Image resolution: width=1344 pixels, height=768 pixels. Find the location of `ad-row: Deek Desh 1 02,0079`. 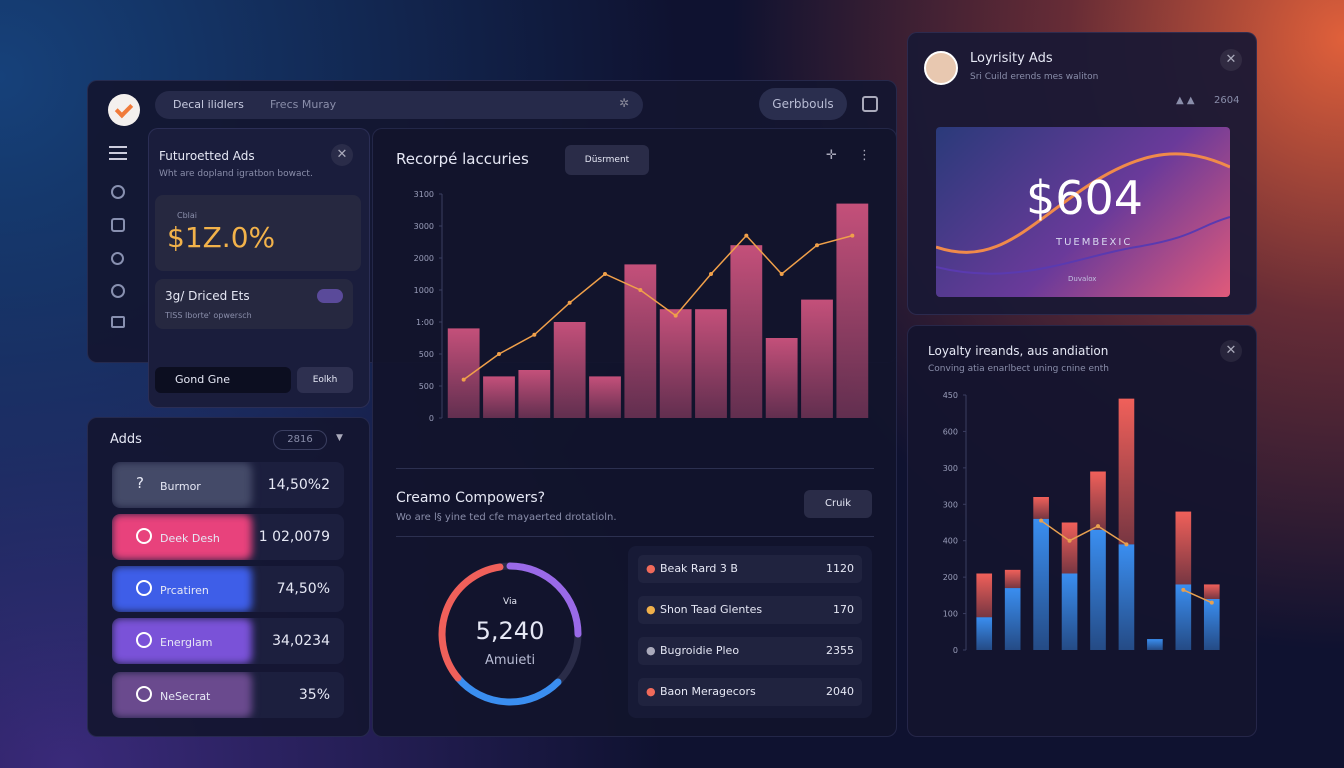

ad-row: Deek Desh 1 02,0079 is located at coordinates (228, 537).